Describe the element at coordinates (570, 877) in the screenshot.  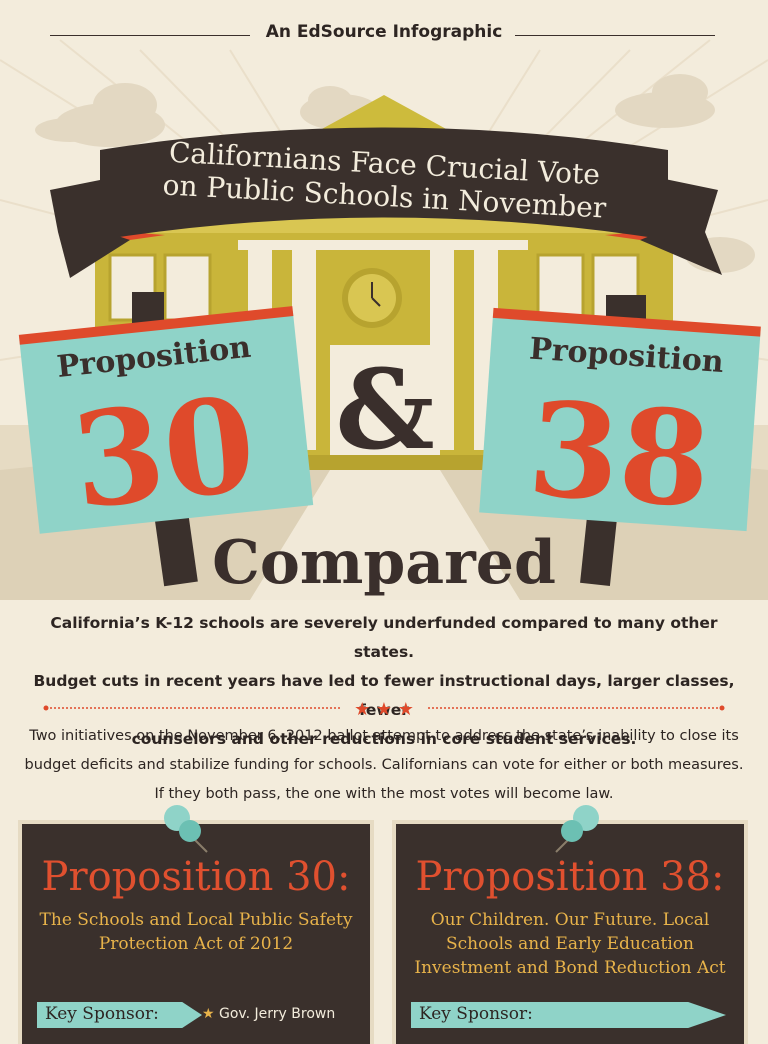
I see `card-title-38: Proposition 38:` at that location.